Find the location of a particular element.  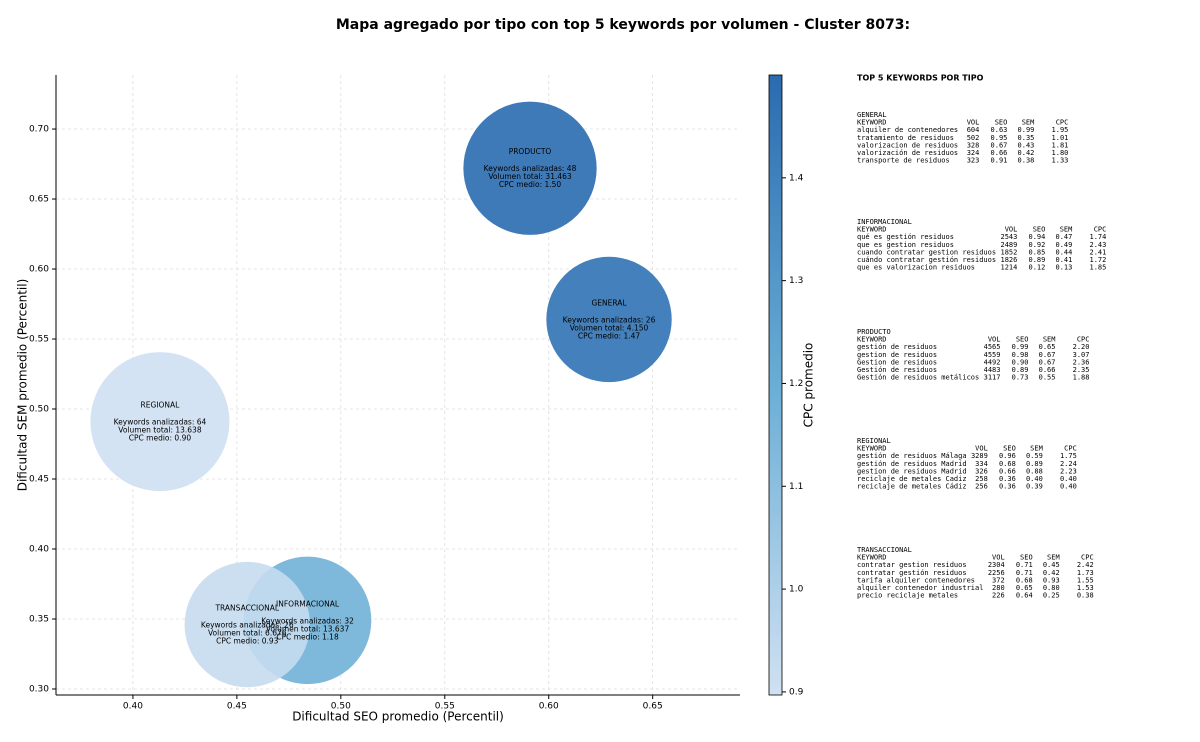

bubble-annotation: Volumen total: 13.638 is located at coordinates (160, 430).